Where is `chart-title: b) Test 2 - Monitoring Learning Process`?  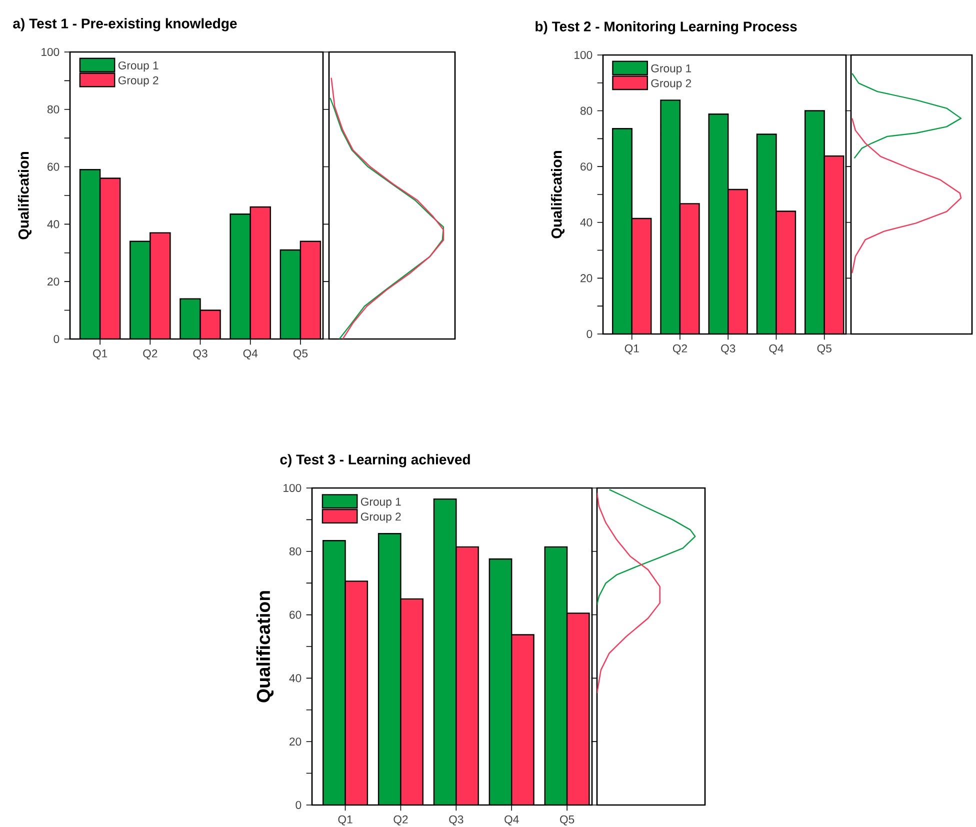
chart-title: b) Test 2 - Monitoring Learning Process is located at coordinates (666, 27).